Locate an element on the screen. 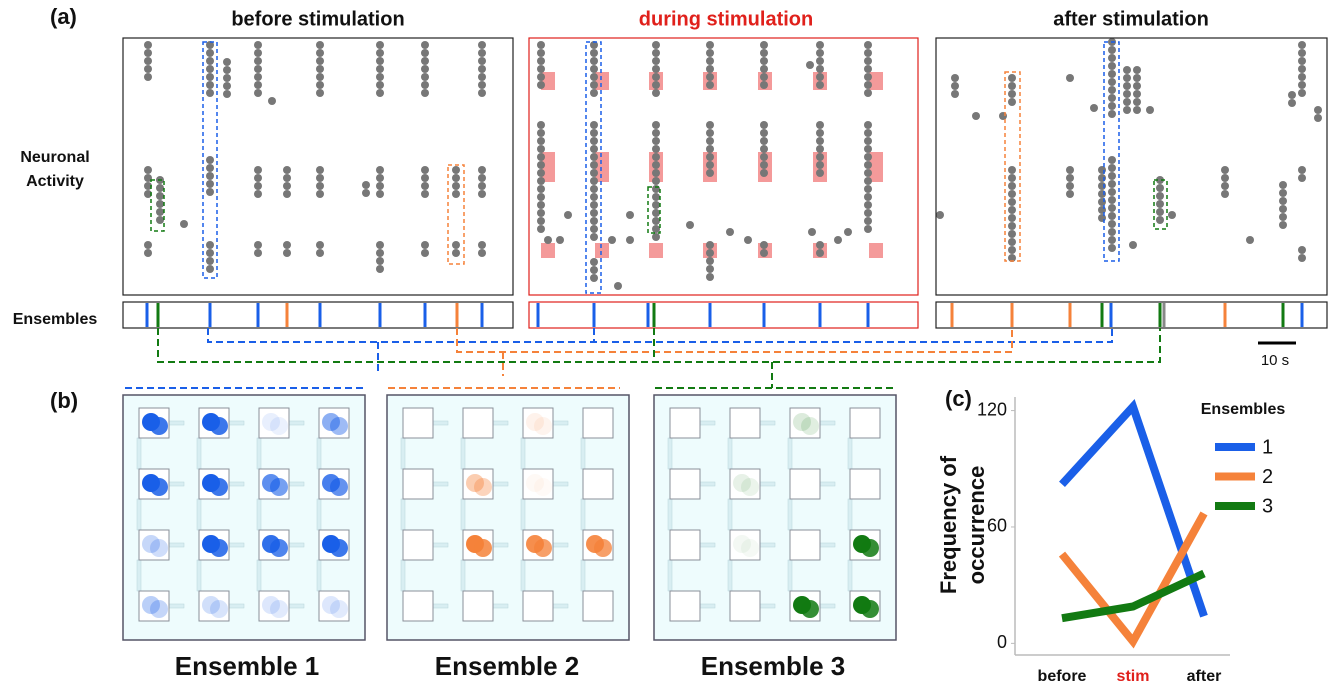 Image resolution: width=1329 pixels, height=684 pixels. title: after stimulation is located at coordinates (1131, 19).